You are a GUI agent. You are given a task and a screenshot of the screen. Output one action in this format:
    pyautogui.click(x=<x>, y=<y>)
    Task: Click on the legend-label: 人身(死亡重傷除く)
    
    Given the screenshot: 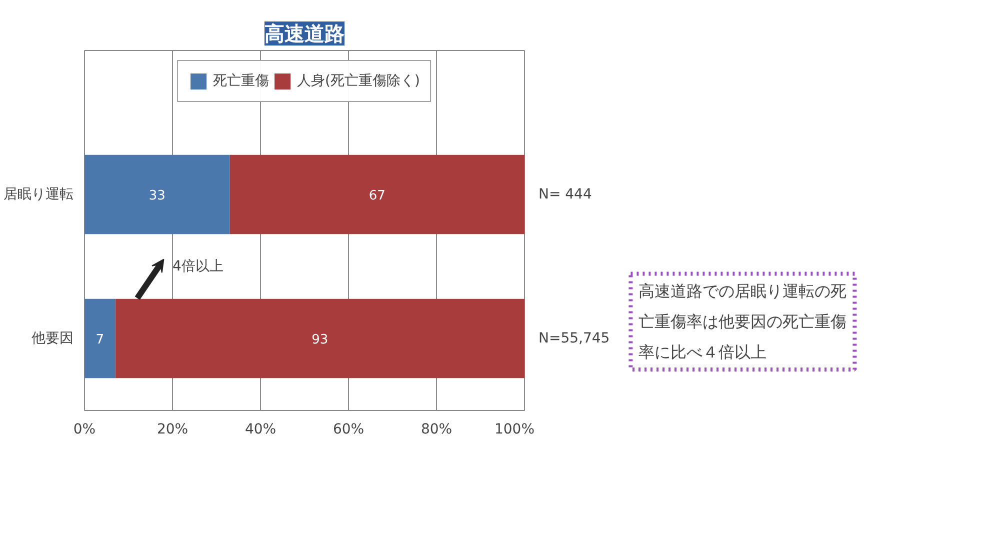 What is the action you would take?
    pyautogui.click(x=358, y=81)
    